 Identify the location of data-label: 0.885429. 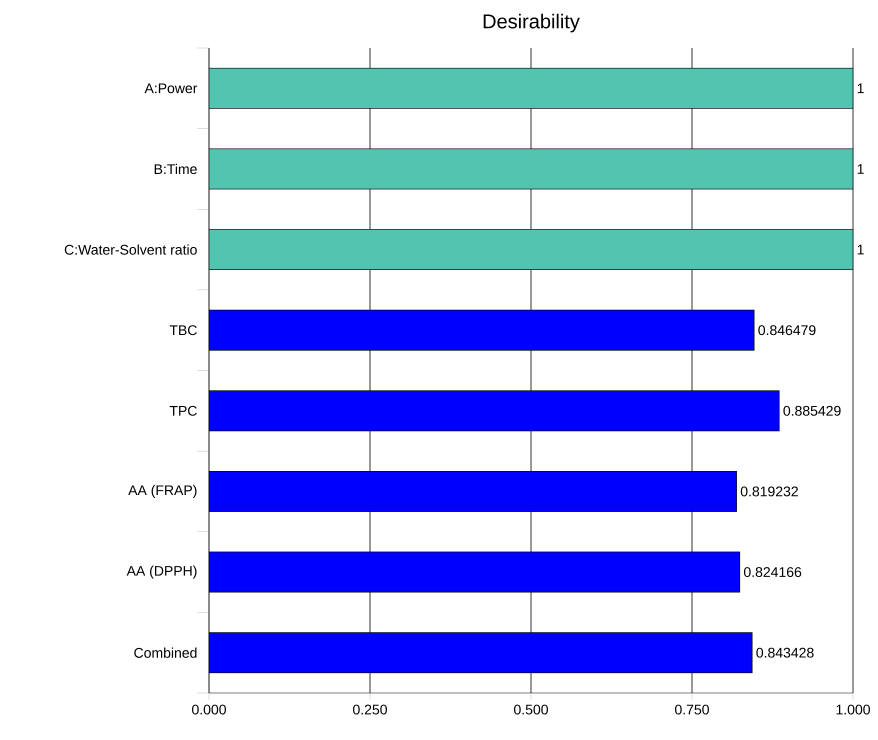
(812, 411).